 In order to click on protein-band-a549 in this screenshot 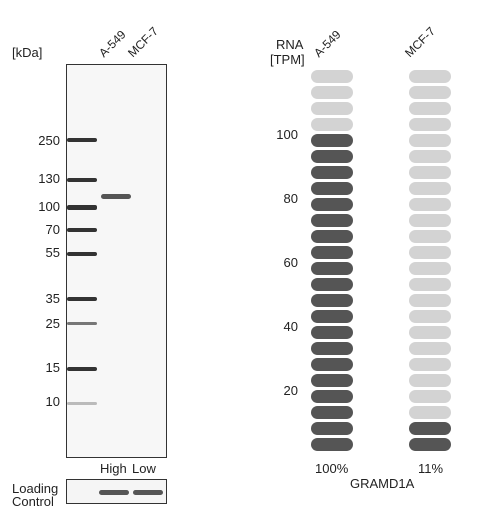, I will do `click(116, 196)`.